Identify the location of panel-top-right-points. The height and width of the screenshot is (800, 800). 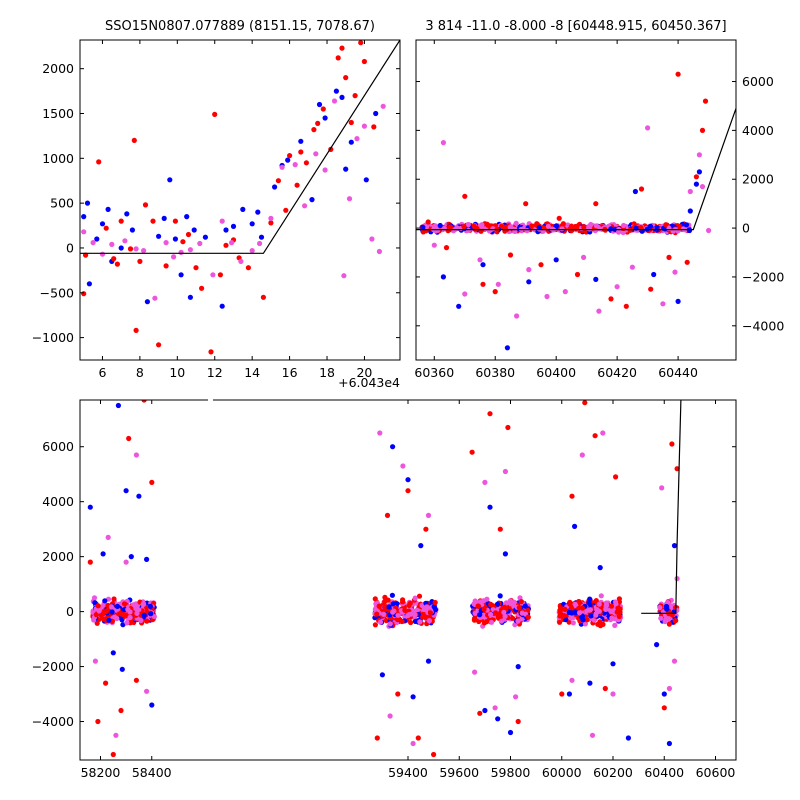
(565, 211).